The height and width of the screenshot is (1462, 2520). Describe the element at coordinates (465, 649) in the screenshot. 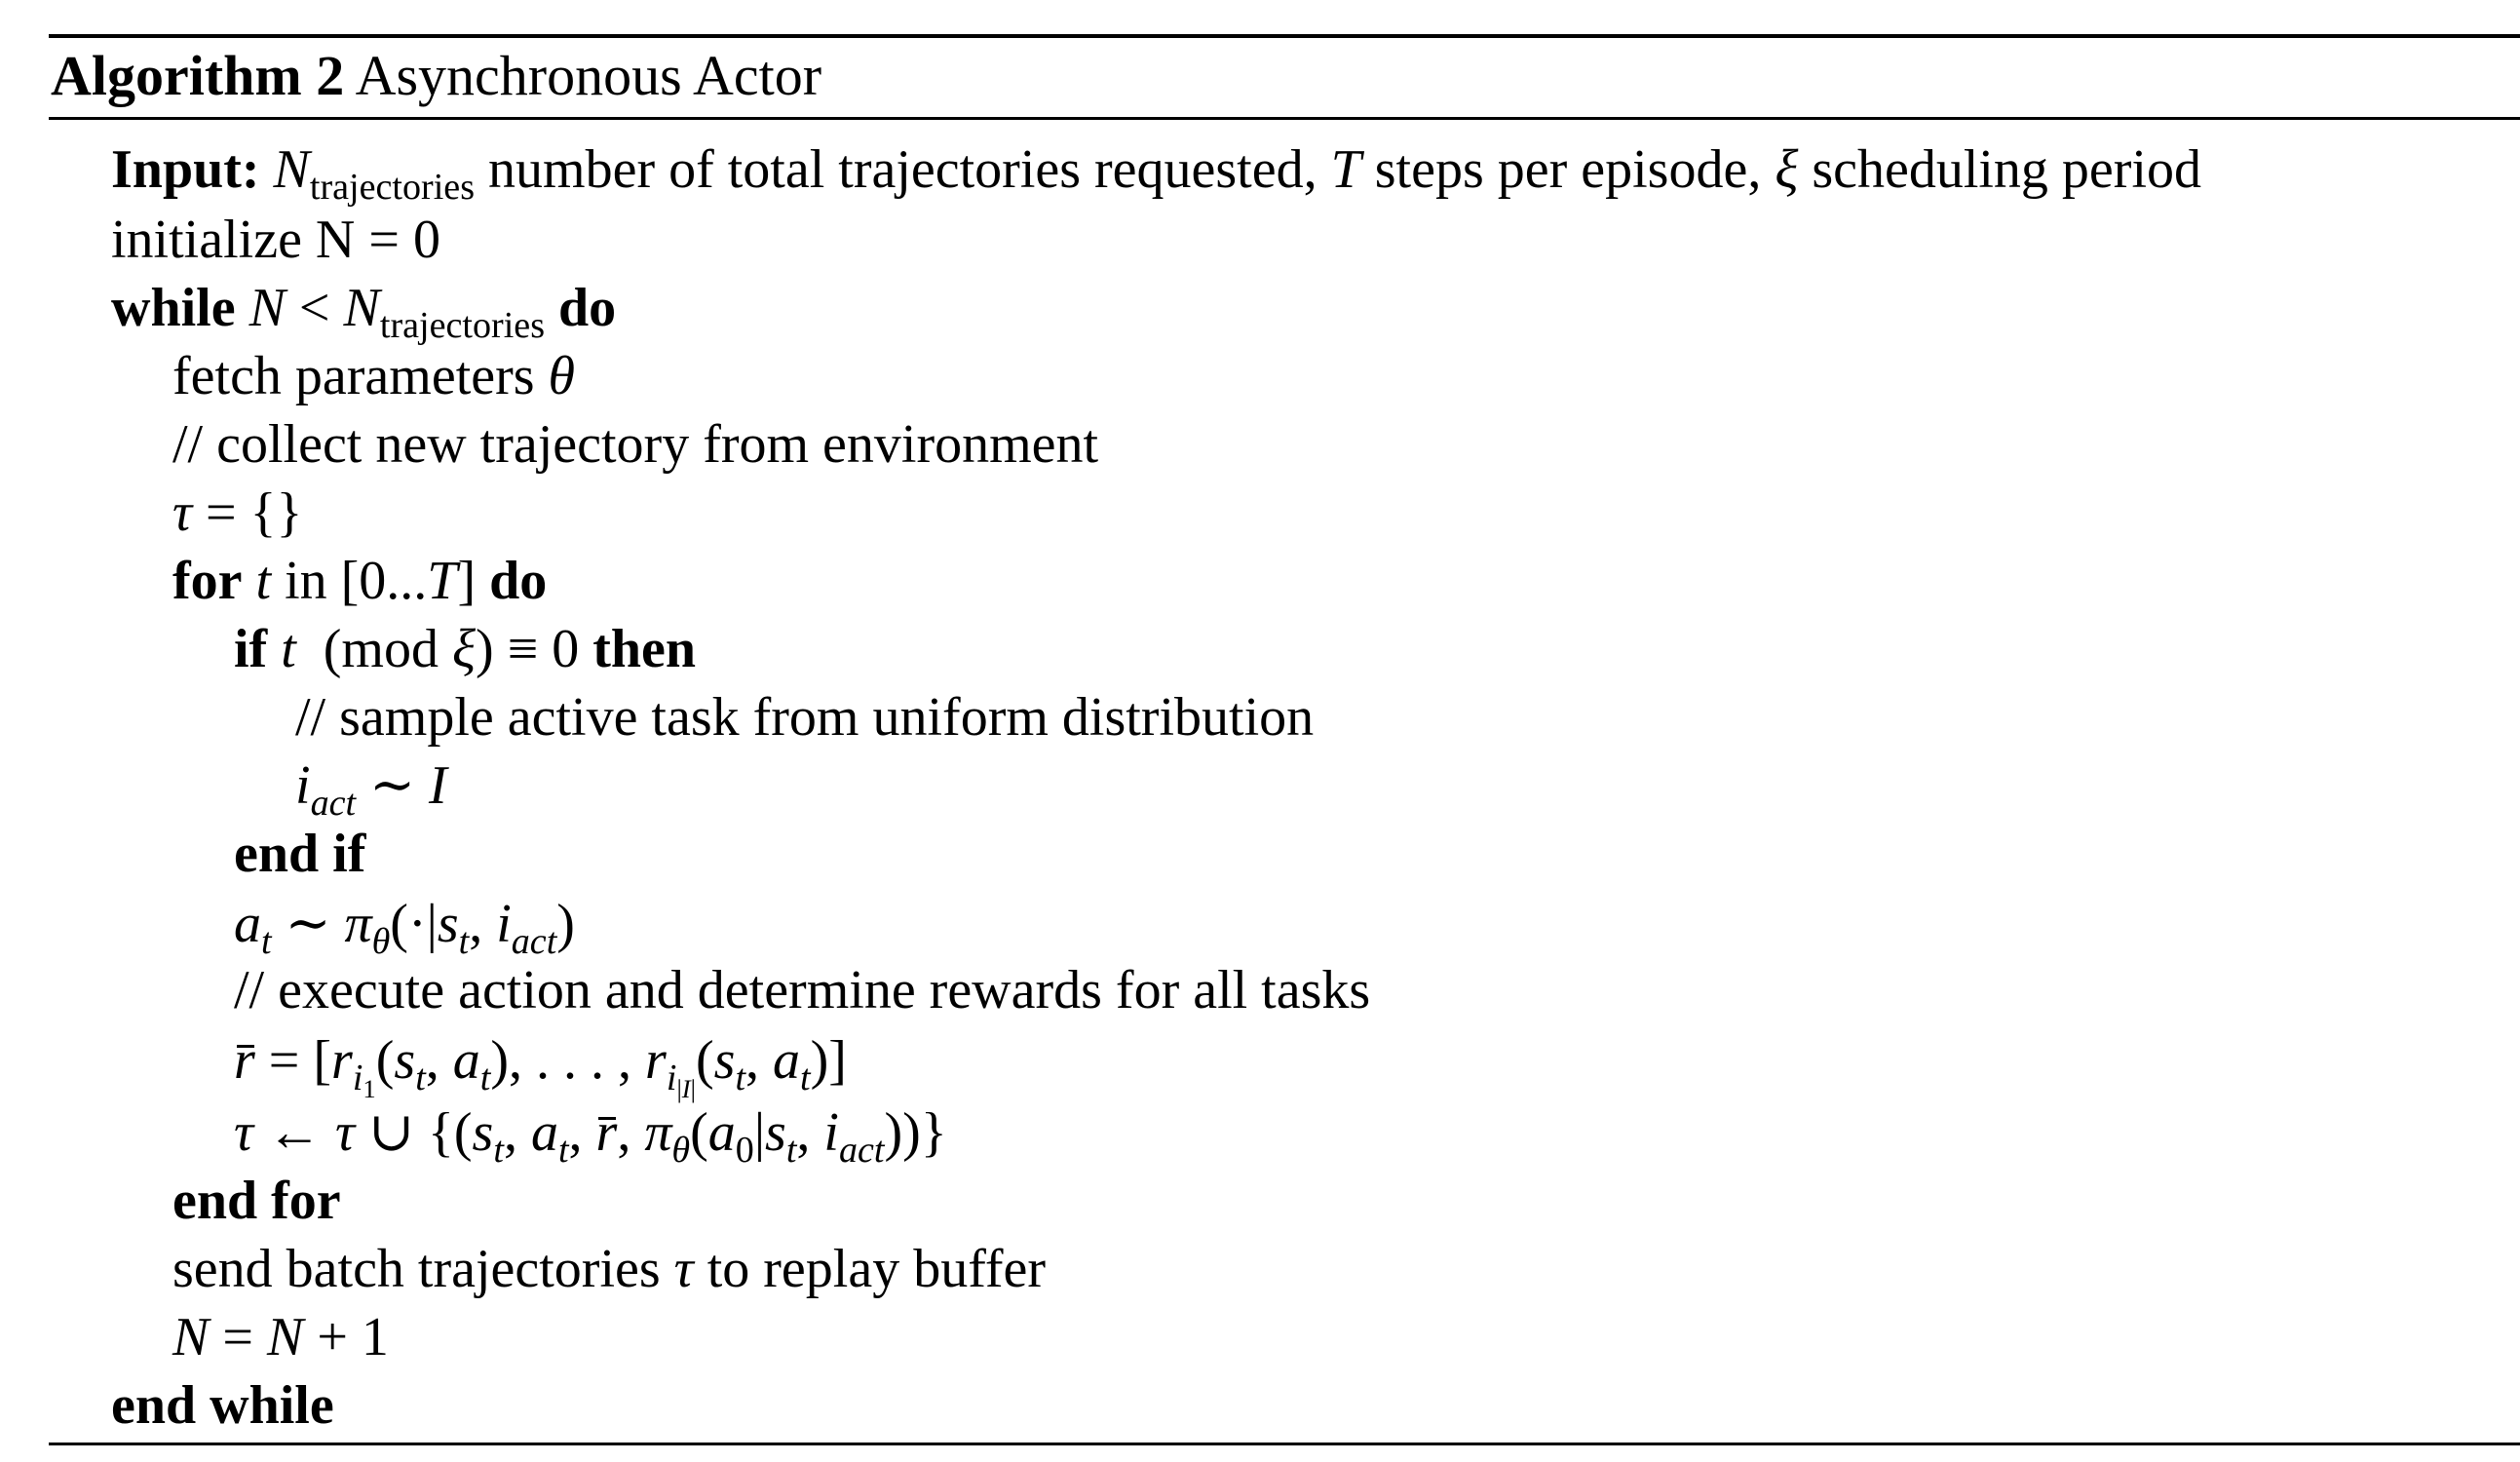

I see `if-line: if t (mod ξ) ≡ 0 then` at that location.